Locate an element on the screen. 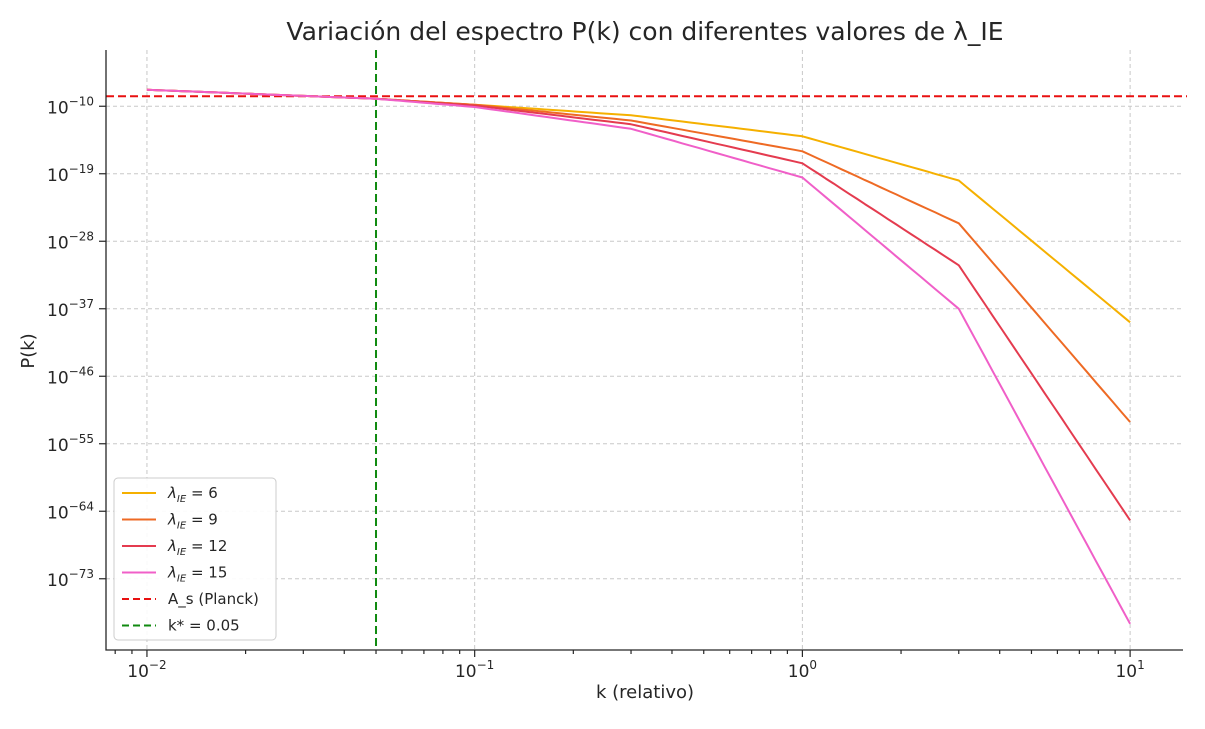 Image resolution: width=1205 pixels, height=729 pixels. legend-label-2: λIE = 12 is located at coordinates (197, 547).